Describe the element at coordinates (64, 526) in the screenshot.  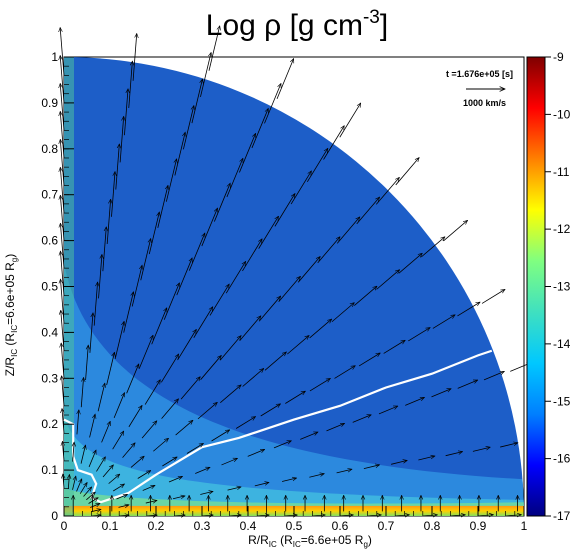
I see `x-tick-label: 0` at that location.